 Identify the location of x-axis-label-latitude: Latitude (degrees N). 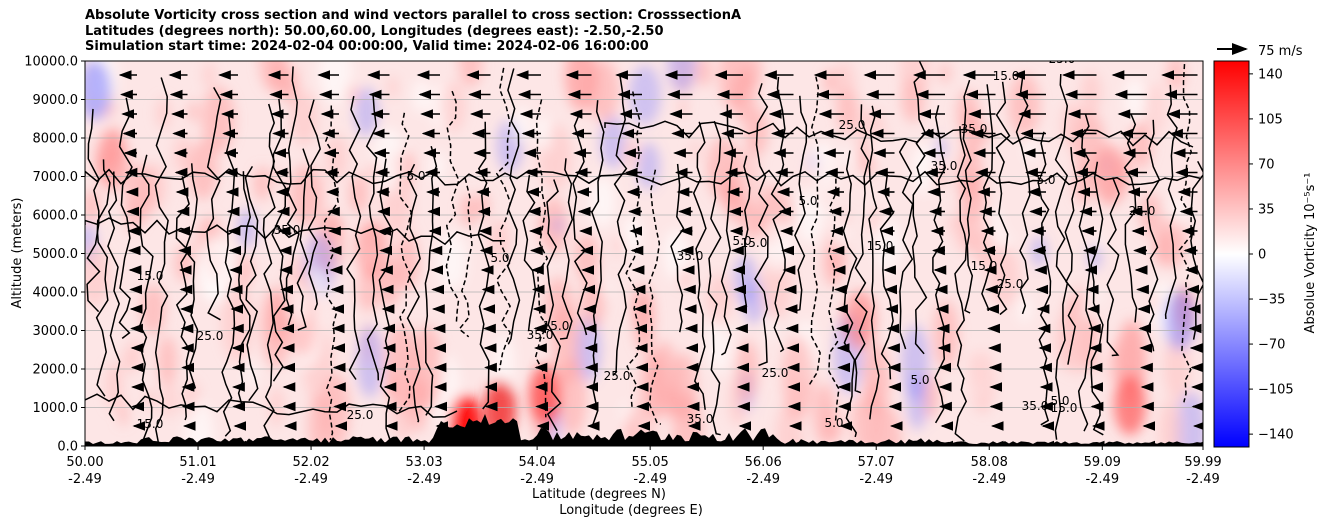
(599, 494).